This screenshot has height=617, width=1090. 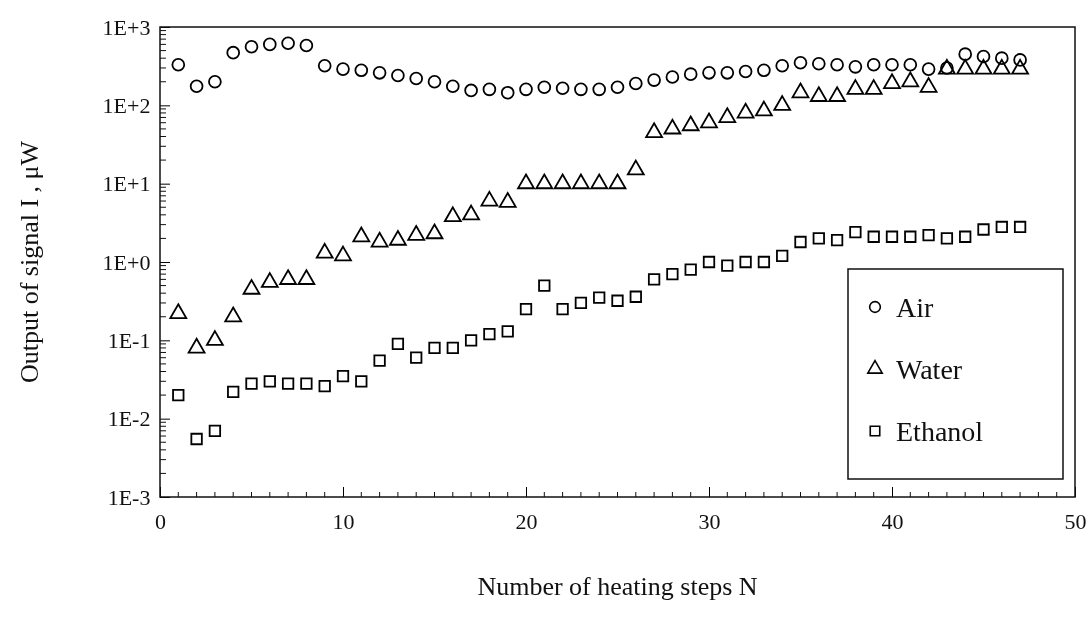 What do you see at coordinates (129, 340) in the screenshot?
I see `y-tick-label: 1E-1` at bounding box center [129, 340].